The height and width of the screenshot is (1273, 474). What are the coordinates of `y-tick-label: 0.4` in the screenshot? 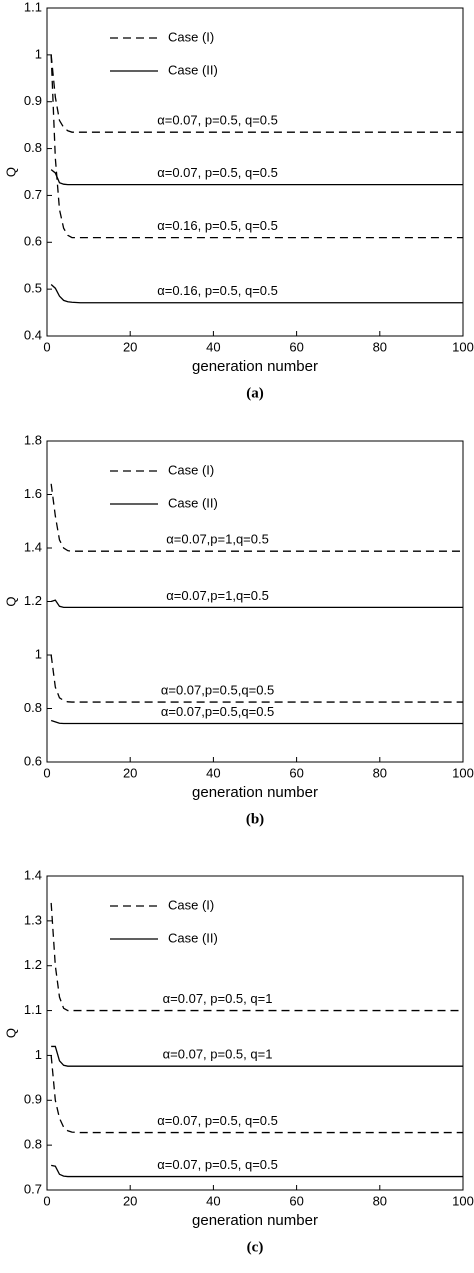 It's located at (33, 334).